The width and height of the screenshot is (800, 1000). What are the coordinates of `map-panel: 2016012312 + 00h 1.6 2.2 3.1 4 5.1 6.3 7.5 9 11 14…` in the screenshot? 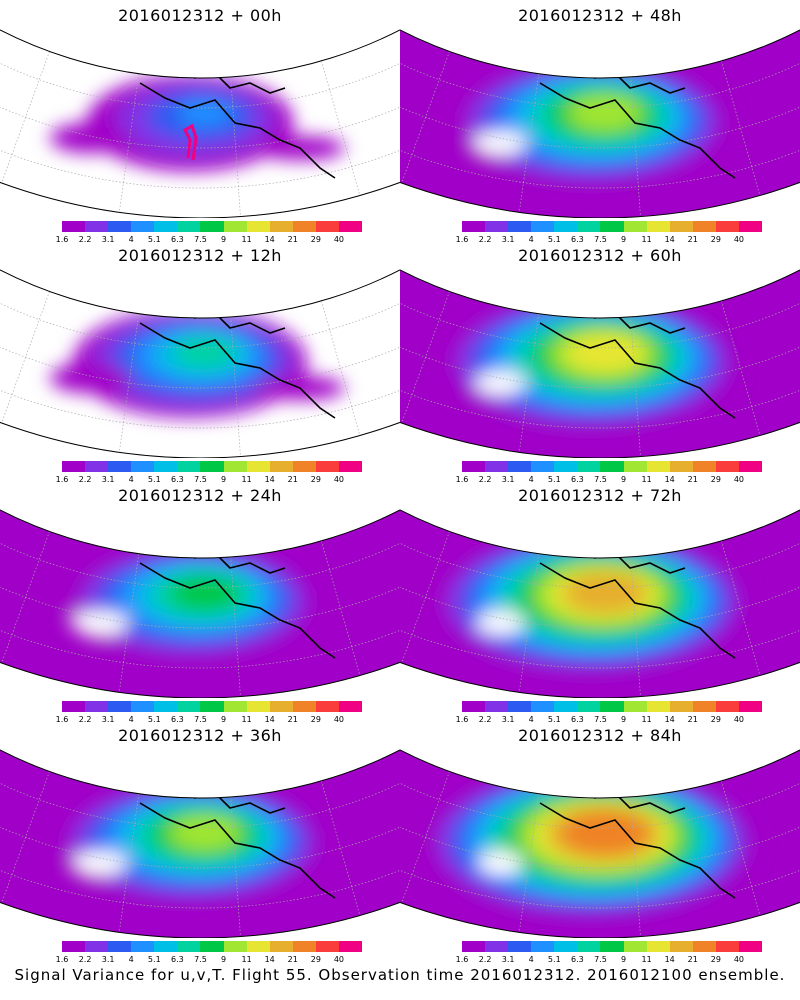 It's located at (200, 122).